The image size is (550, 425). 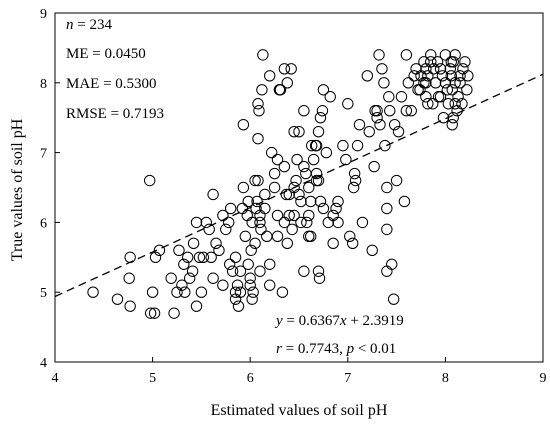 I want to click on stat-rmse: RMSE = 0.7193, so click(x=115, y=114).